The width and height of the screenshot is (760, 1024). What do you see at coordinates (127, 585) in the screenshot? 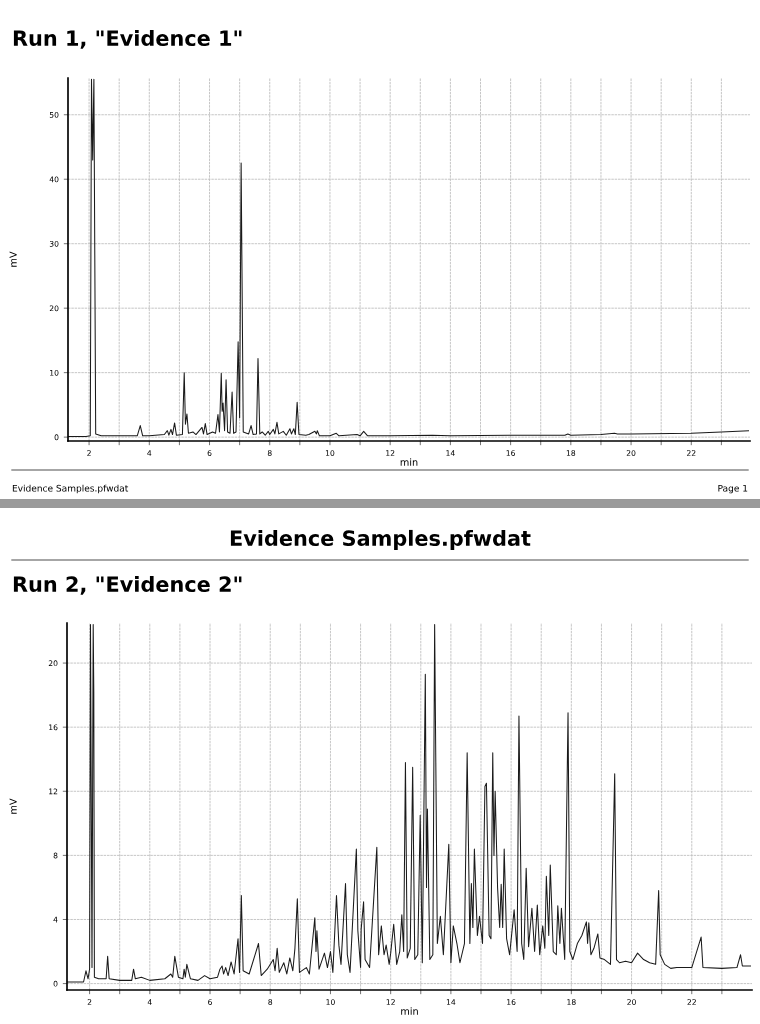
I see `chart-subtitle: Run 2, "Evidence 2"` at bounding box center [127, 585].